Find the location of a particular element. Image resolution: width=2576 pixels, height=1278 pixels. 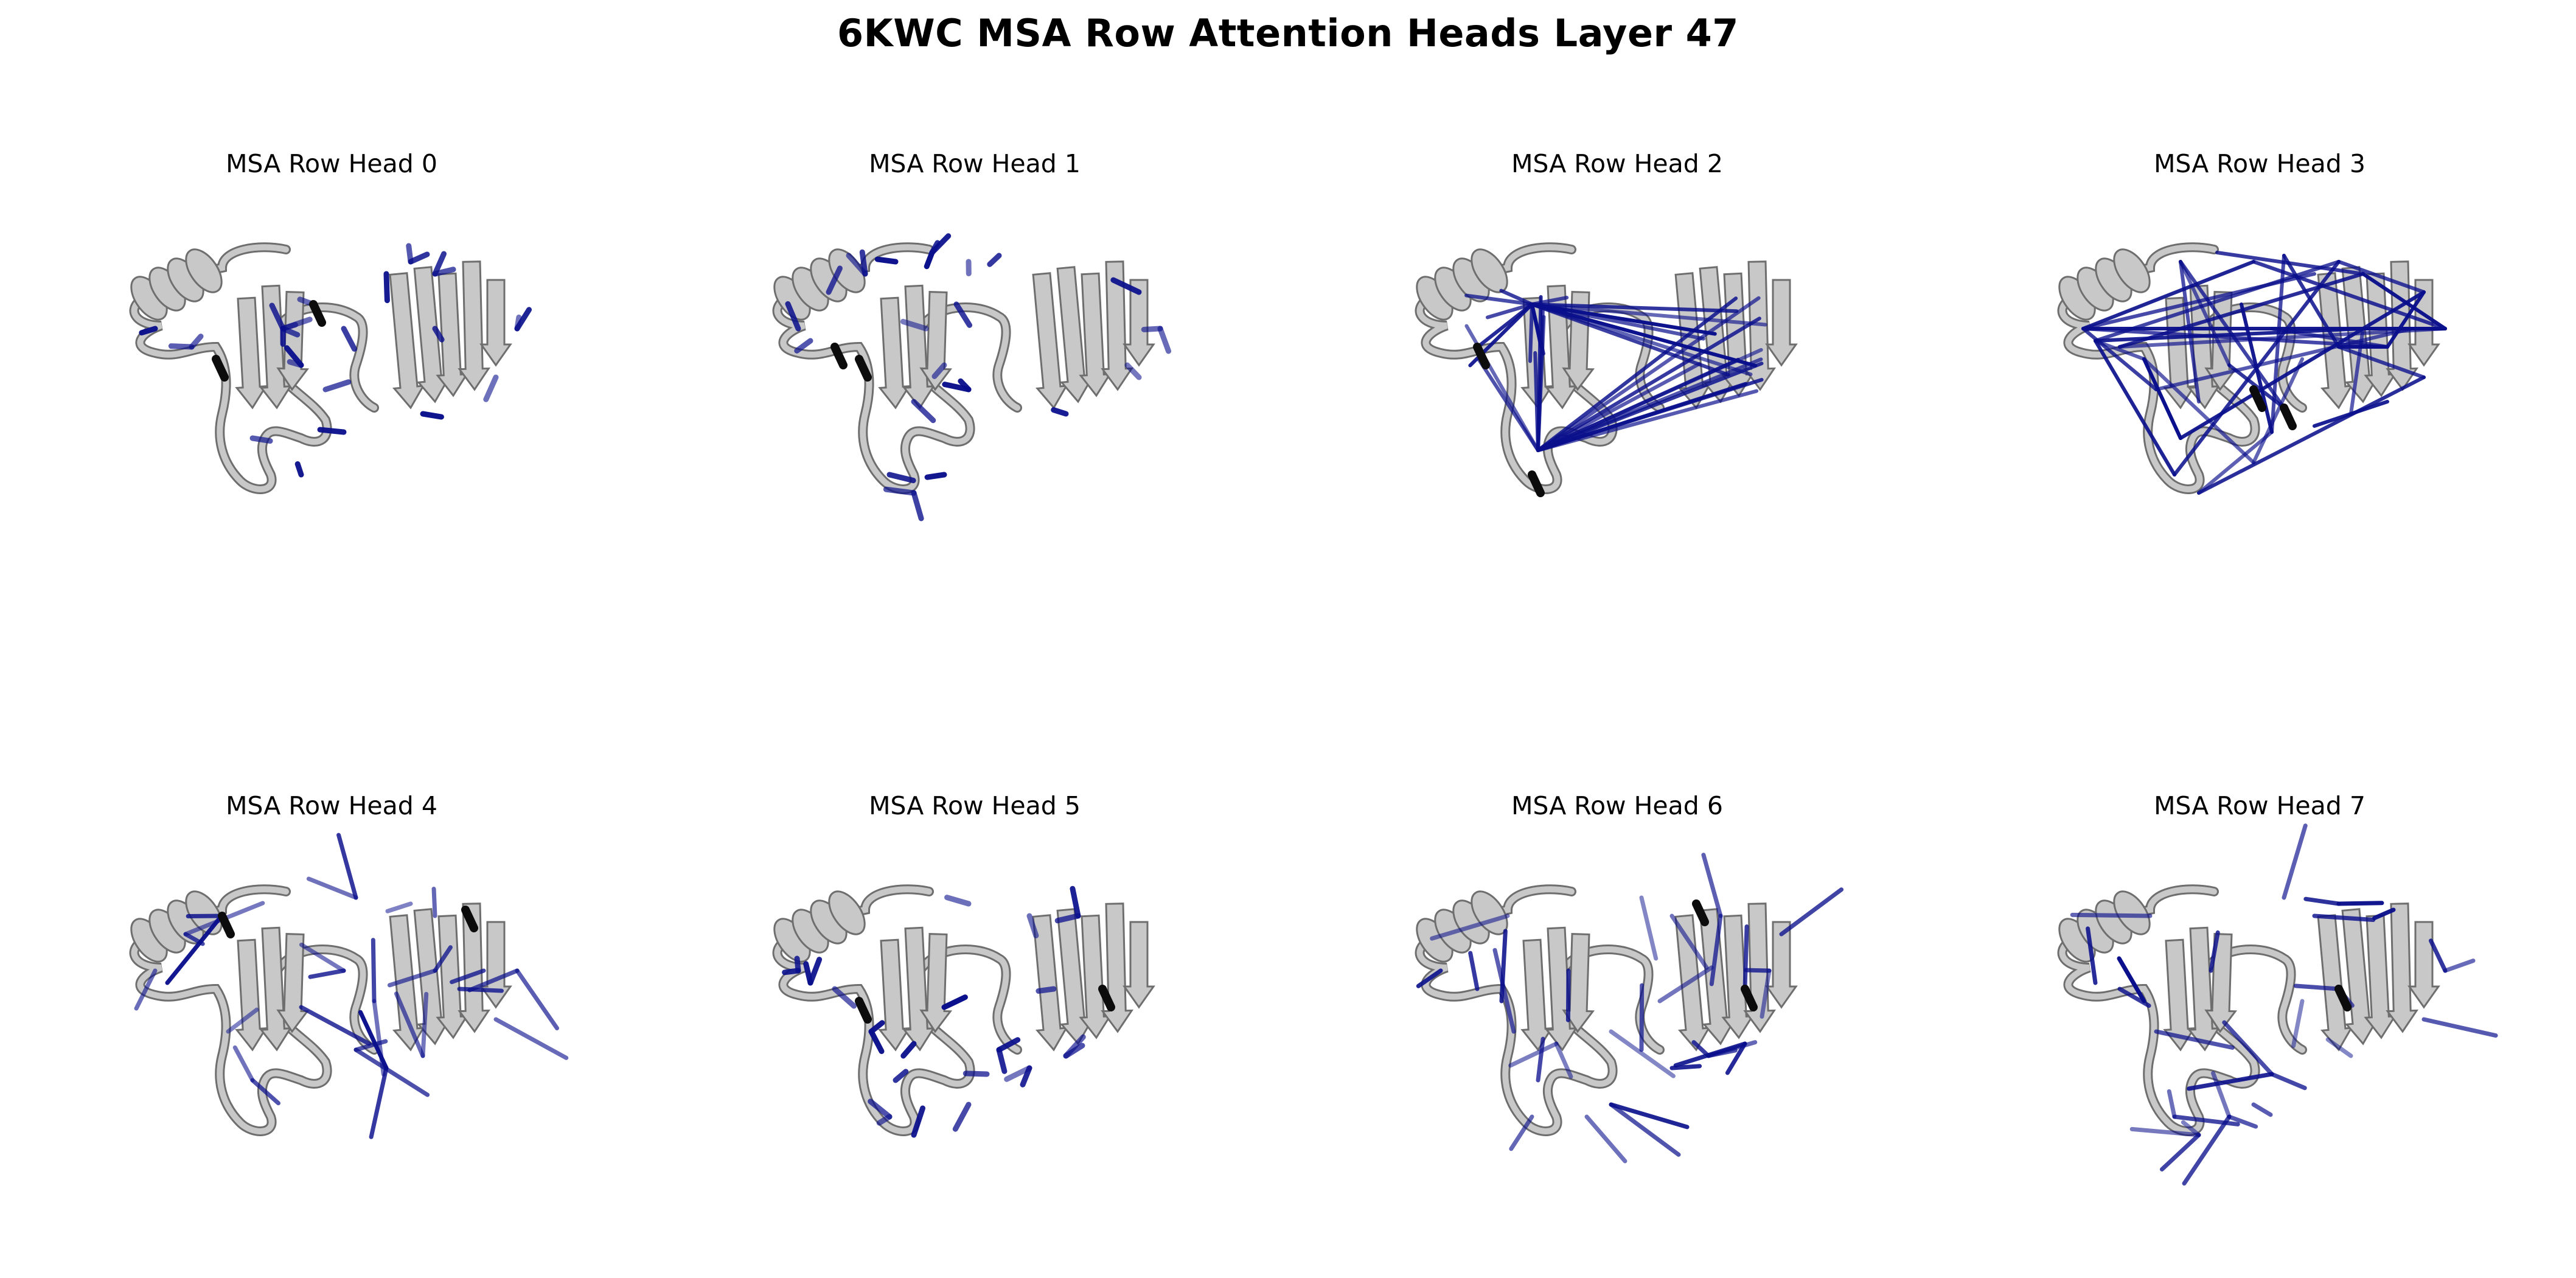

panel-title: MSA Row Head 4 is located at coordinates (331, 805).